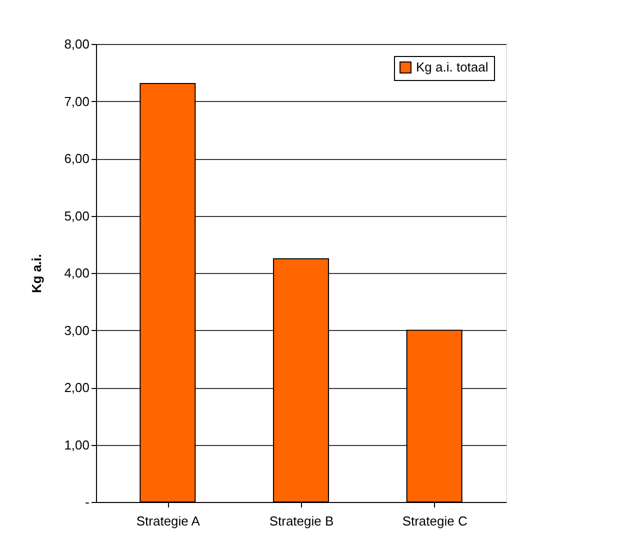  Describe the element at coordinates (435, 521) in the screenshot. I see `x-tick-label: Strategie C` at that location.